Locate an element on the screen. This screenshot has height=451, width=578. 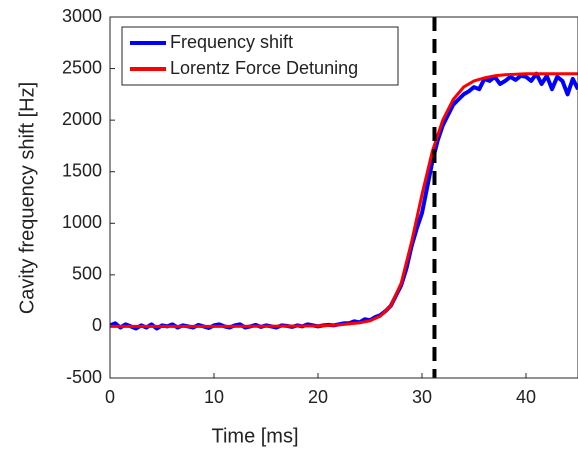
y-tick-label: 3000 is located at coordinates (82, 16).